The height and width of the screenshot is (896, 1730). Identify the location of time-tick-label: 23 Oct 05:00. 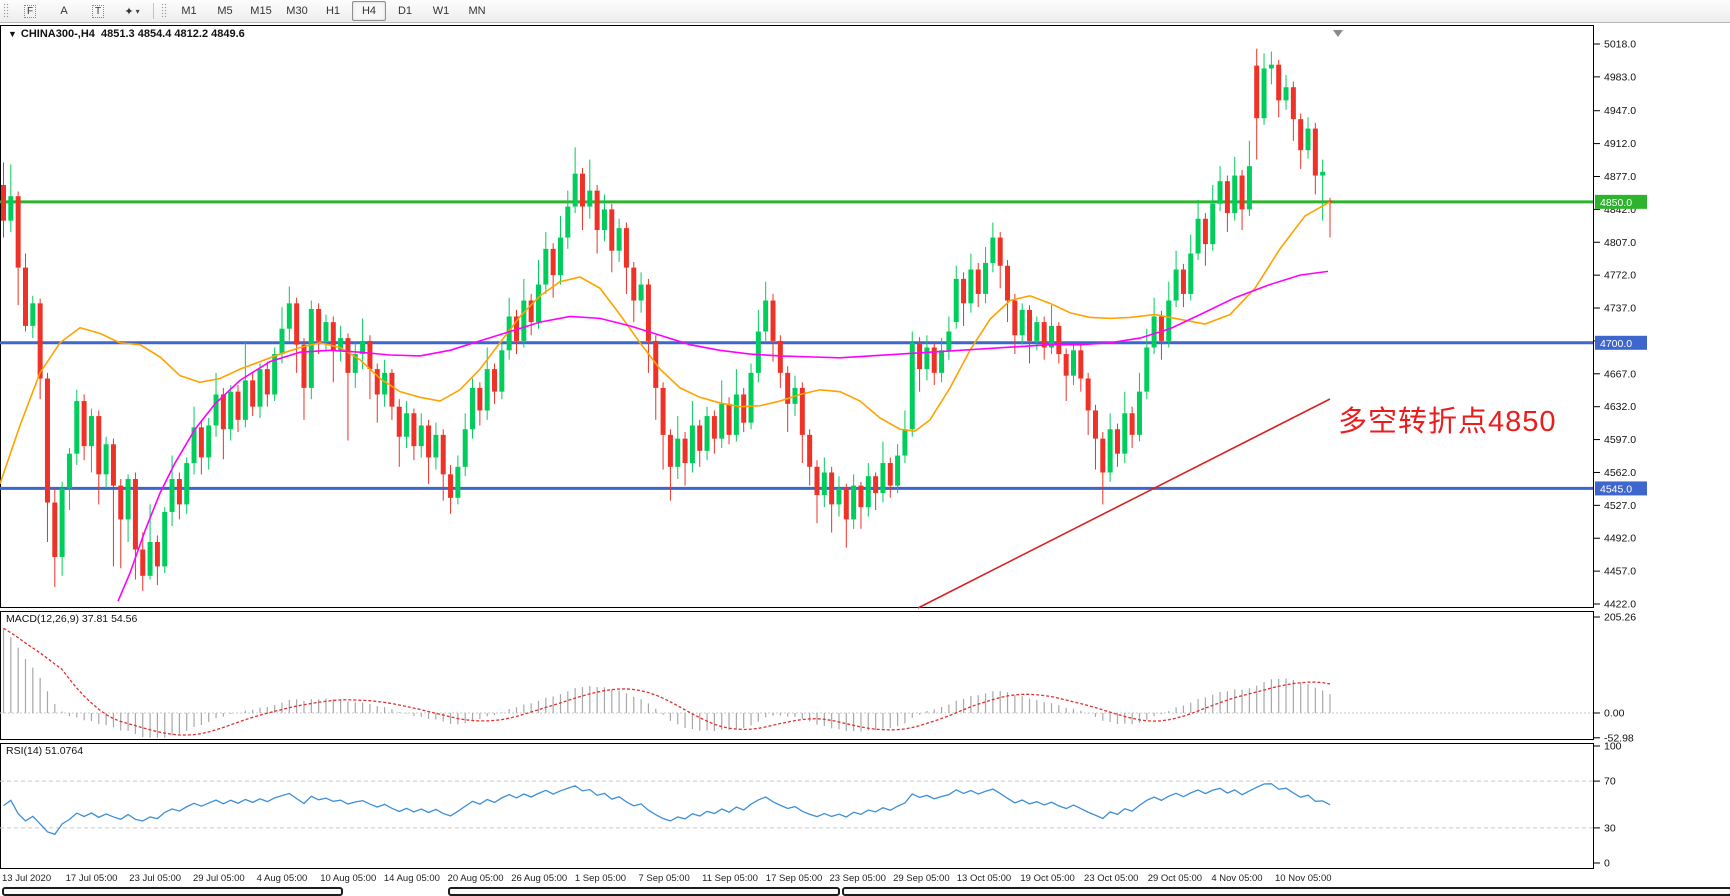
(1111, 878).